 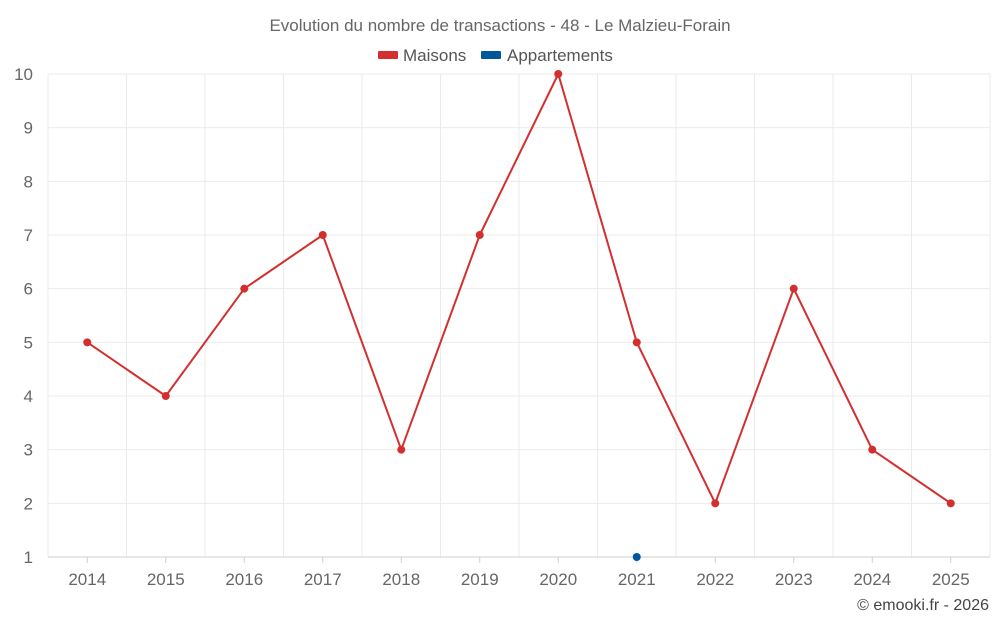 What do you see at coordinates (166, 579) in the screenshot?
I see `x-tick-label: 2015` at bounding box center [166, 579].